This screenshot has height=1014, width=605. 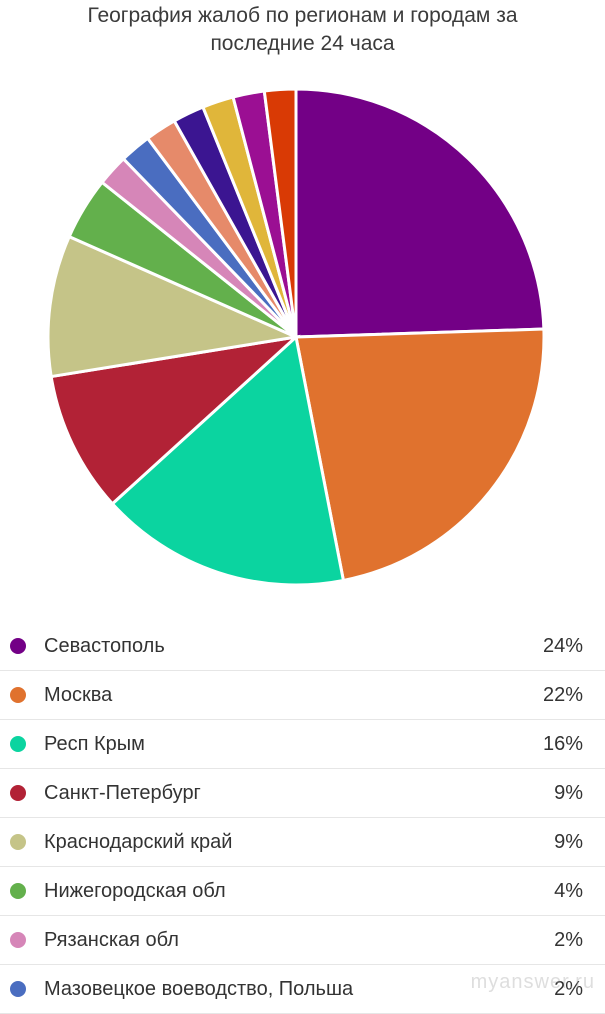 I want to click on watermark: myanswer.ru, so click(x=532, y=982).